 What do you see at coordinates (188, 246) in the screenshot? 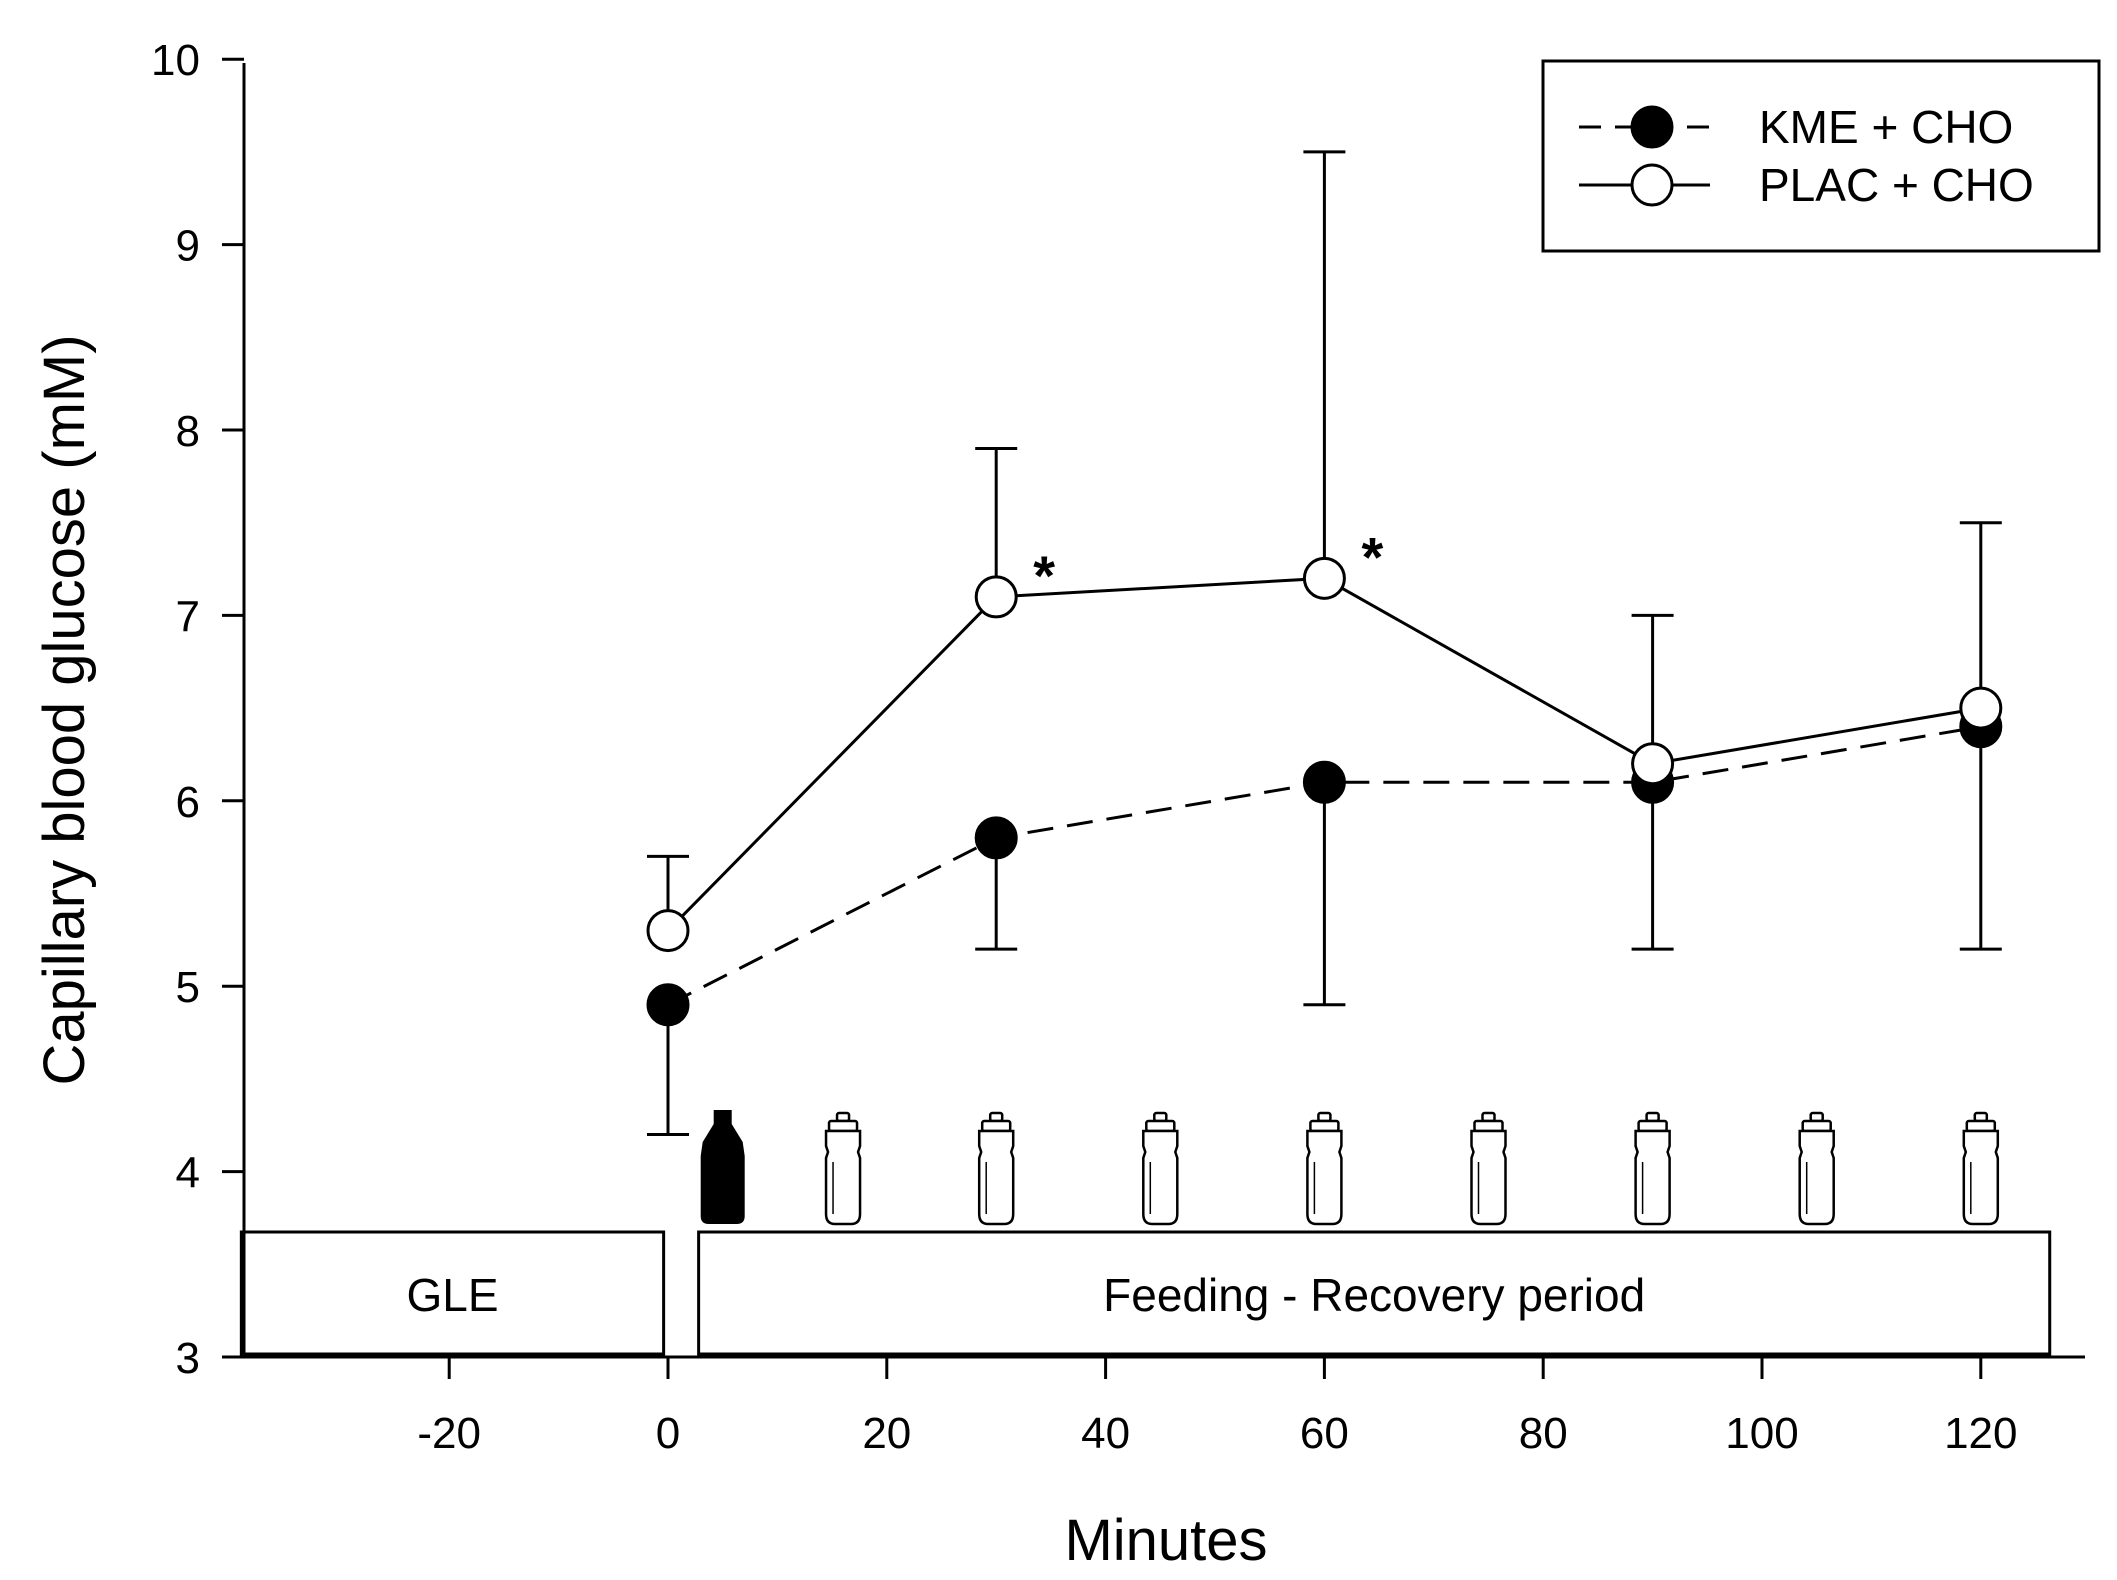
I see `y-tick-label: 9` at bounding box center [188, 246].